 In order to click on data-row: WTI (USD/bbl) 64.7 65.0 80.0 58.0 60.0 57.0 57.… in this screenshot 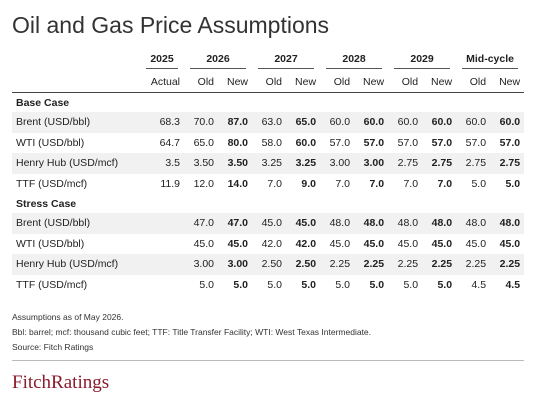, I will do `click(268, 143)`.